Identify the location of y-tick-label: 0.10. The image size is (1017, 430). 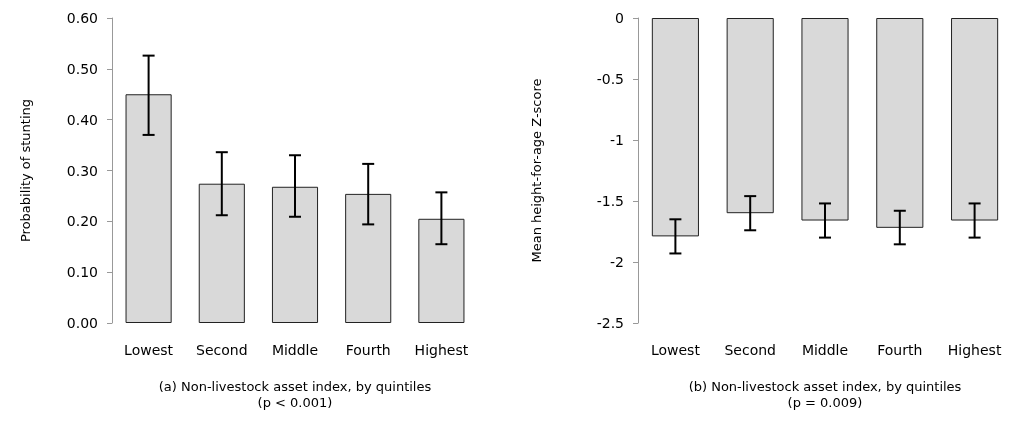
(82, 272).